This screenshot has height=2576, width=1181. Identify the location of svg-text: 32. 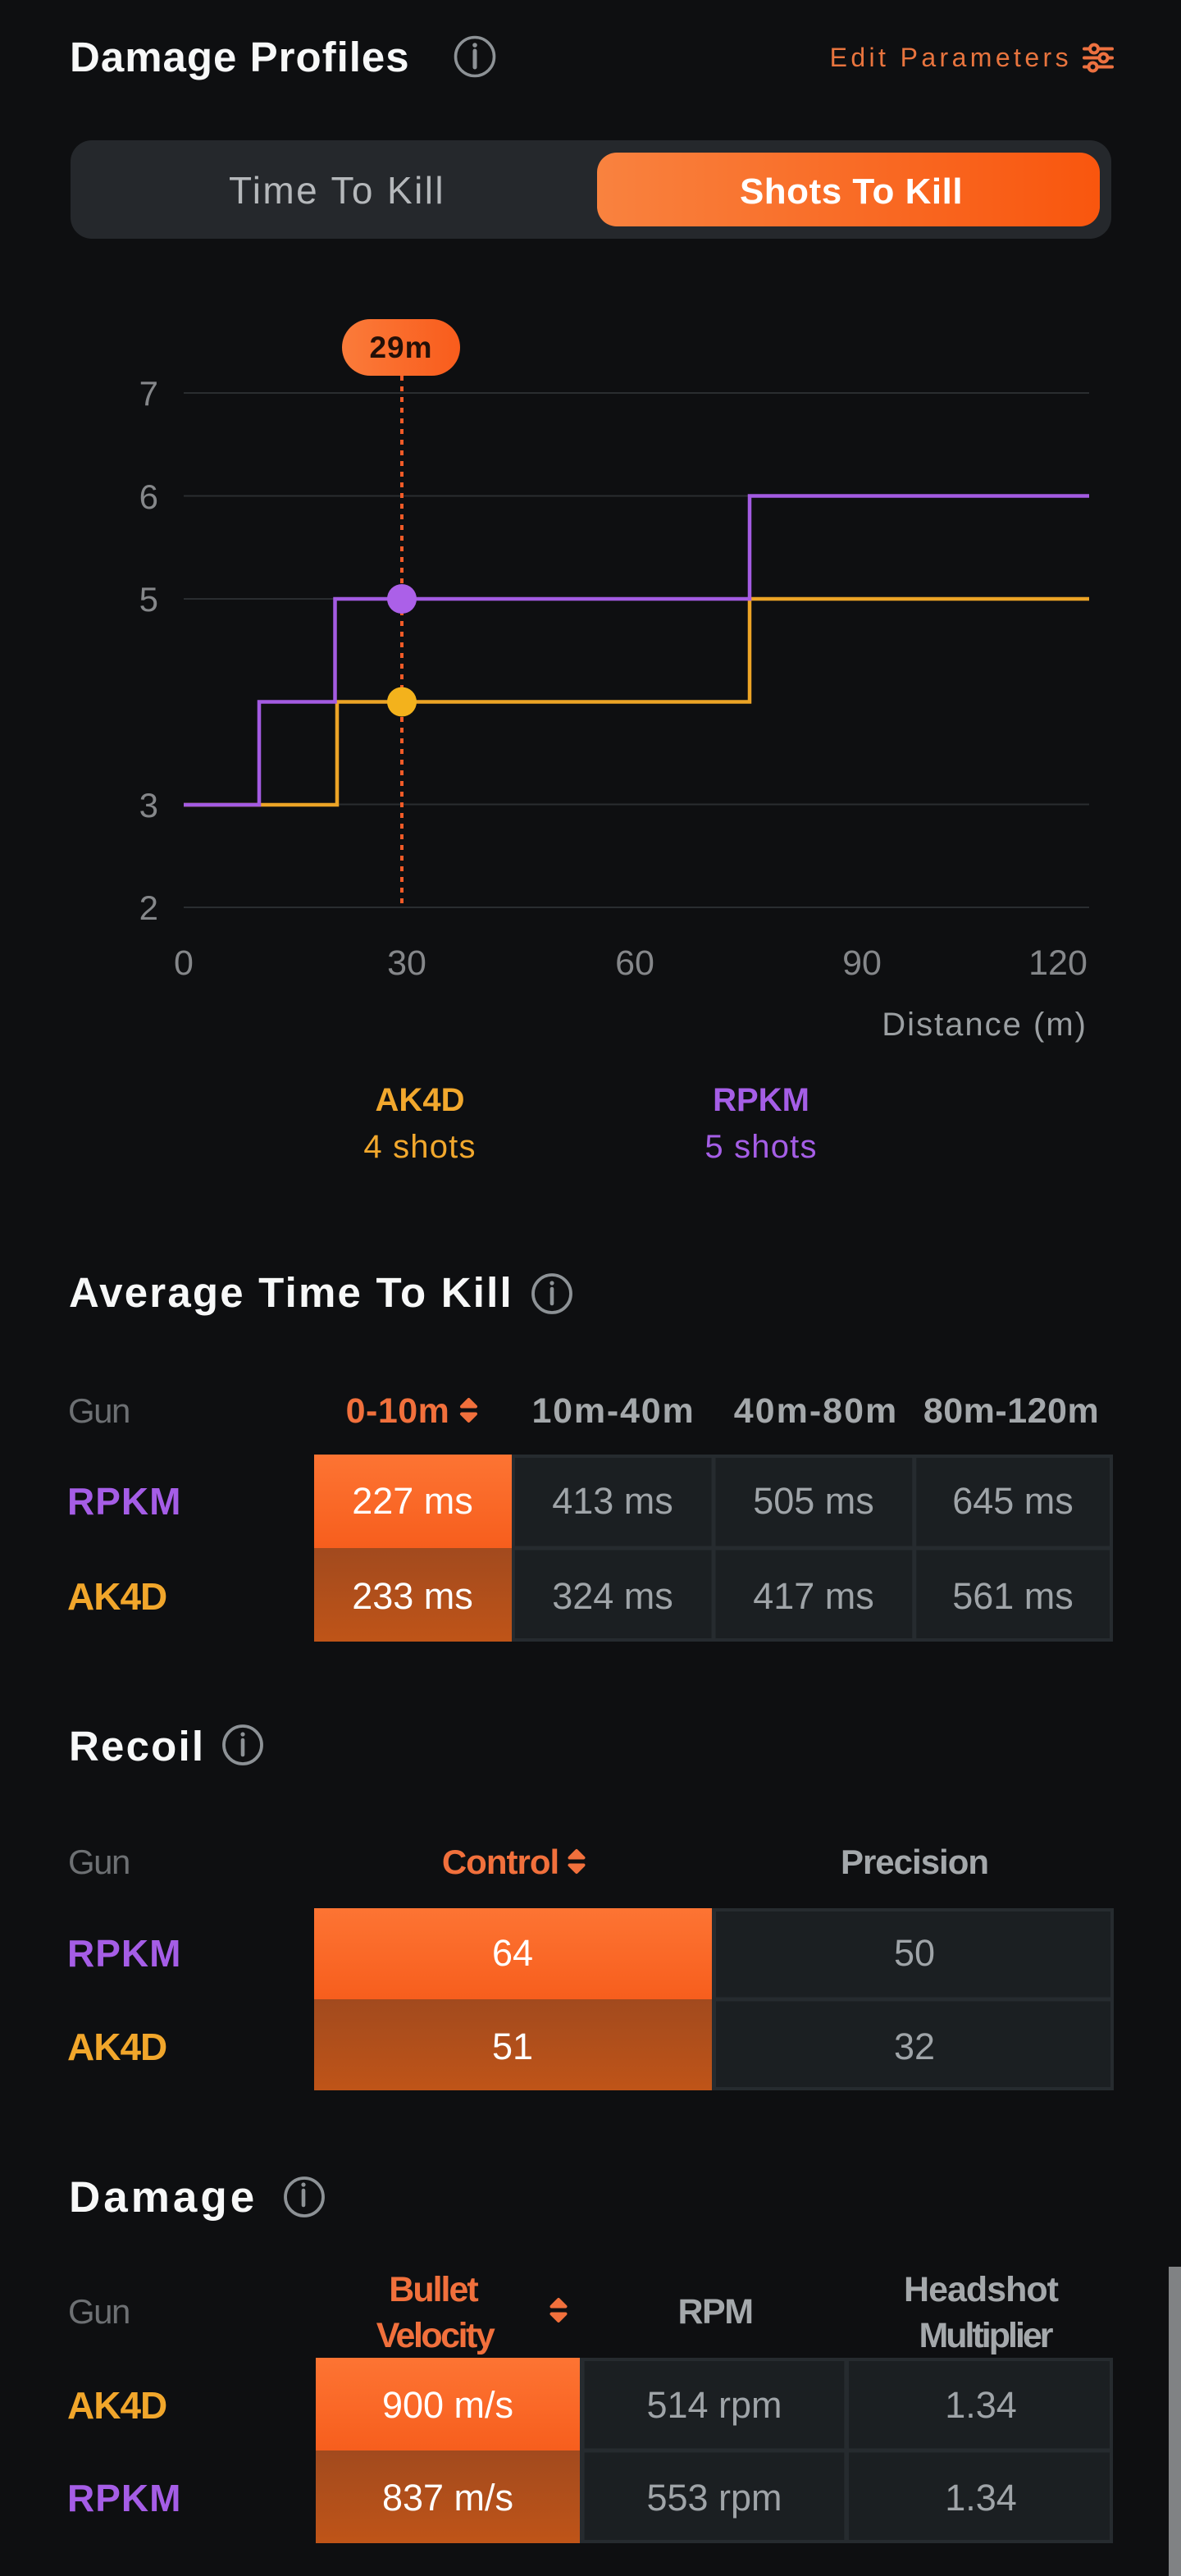
(915, 2047).